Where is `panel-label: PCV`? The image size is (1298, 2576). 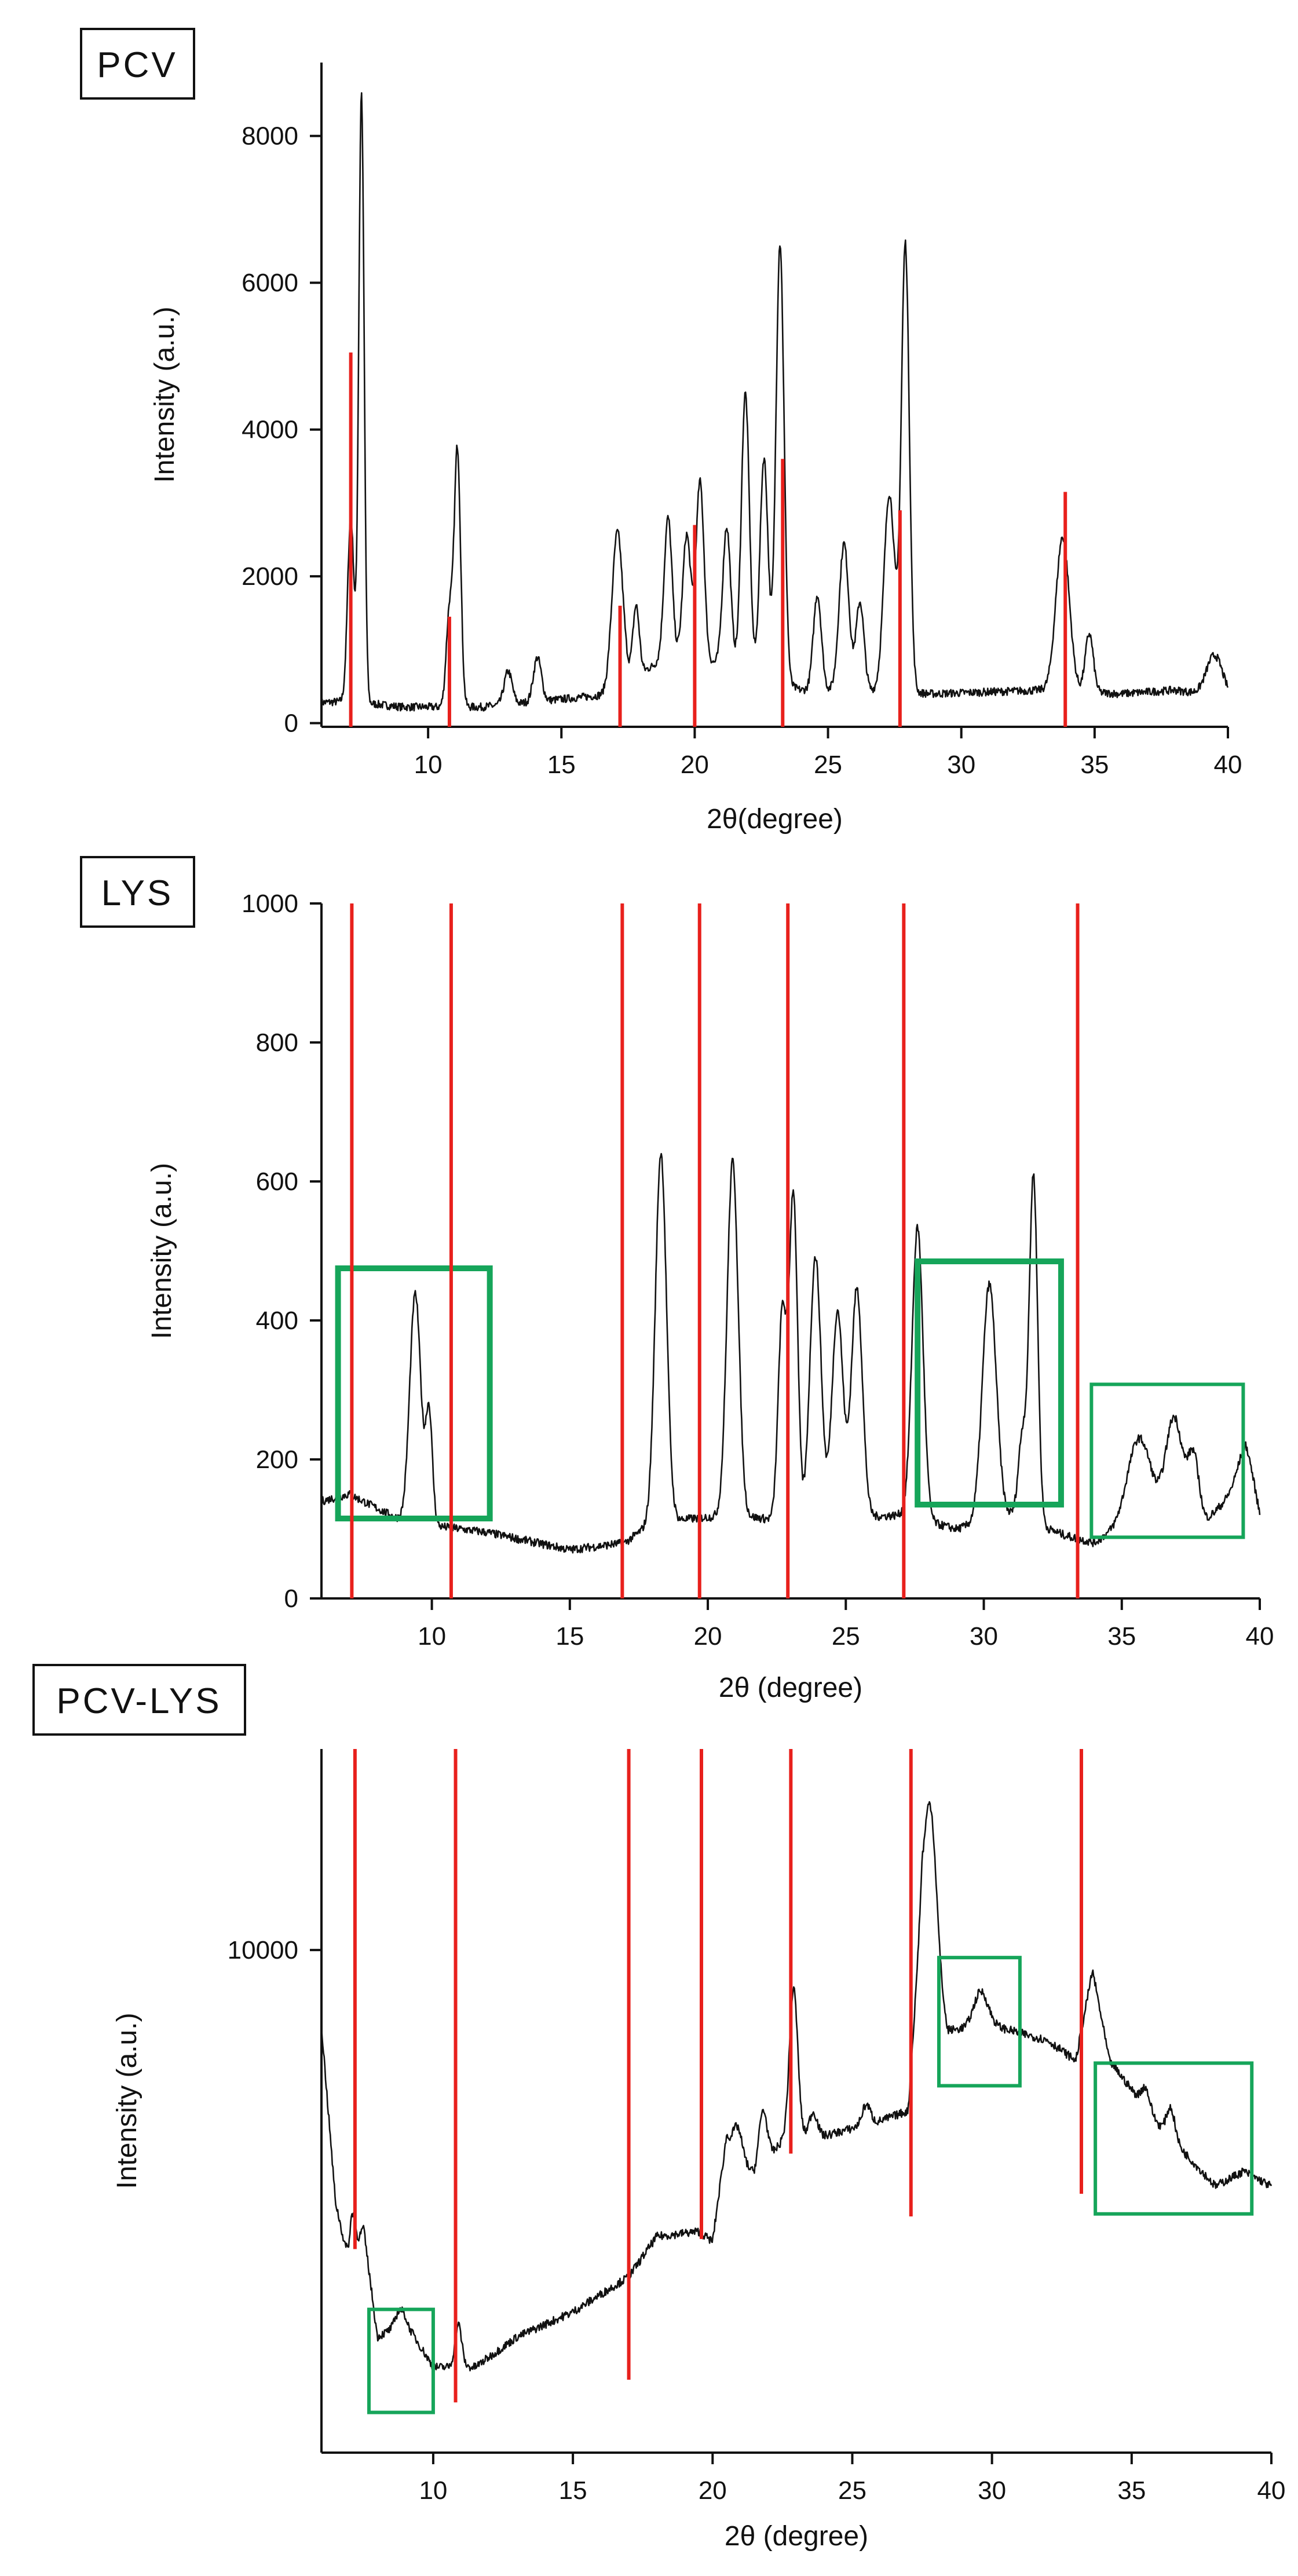 panel-label: PCV is located at coordinates (137, 65).